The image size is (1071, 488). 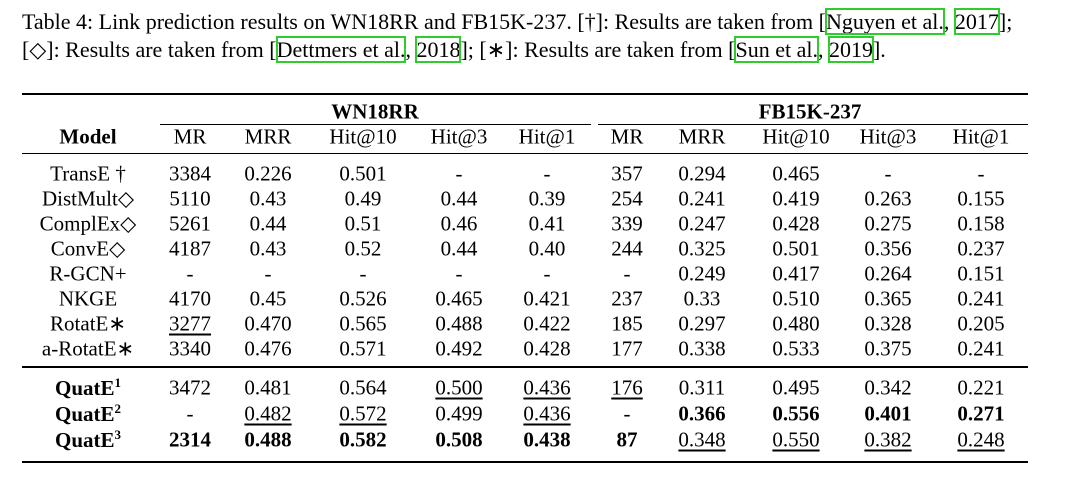 What do you see at coordinates (981, 198) in the screenshot?
I see `cell: 0.155` at bounding box center [981, 198].